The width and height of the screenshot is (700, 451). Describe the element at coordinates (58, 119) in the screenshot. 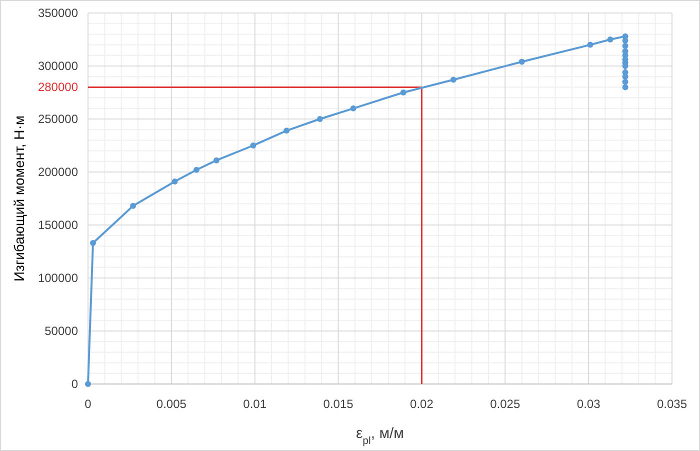

I see `y-tick-label: 250000` at that location.